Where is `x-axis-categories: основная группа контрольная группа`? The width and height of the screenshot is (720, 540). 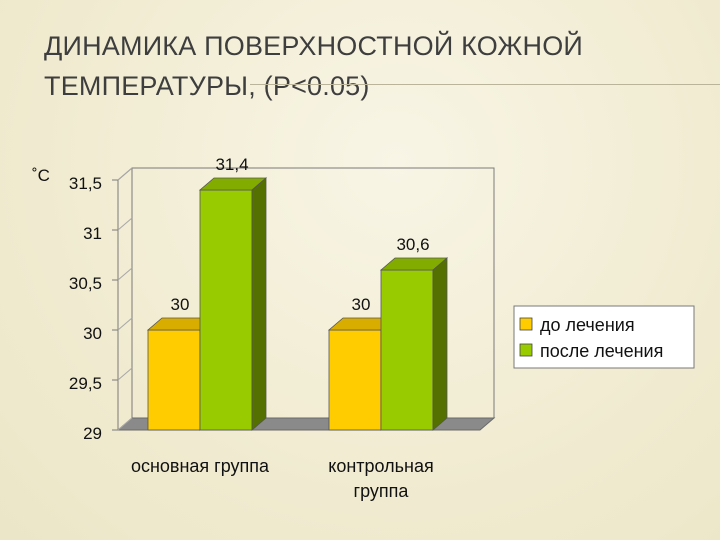
x-axis-categories: основная группа контрольная группа is located at coordinates (282, 478).